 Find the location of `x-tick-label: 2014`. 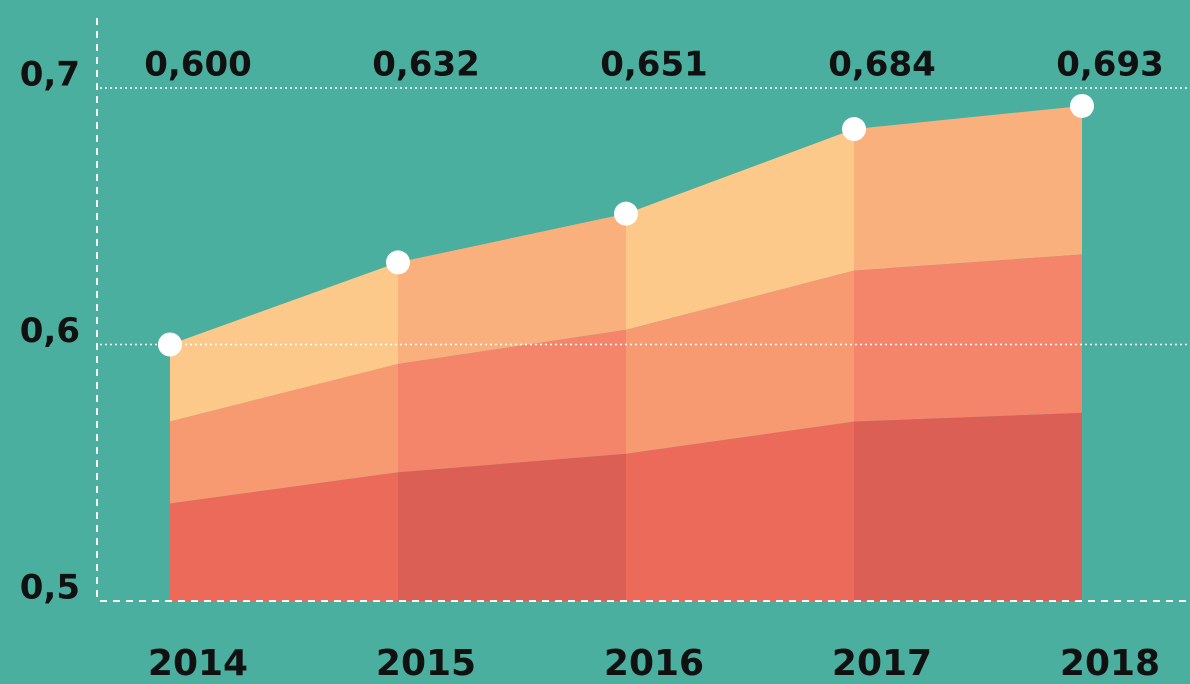

x-tick-label: 2014 is located at coordinates (198, 663).